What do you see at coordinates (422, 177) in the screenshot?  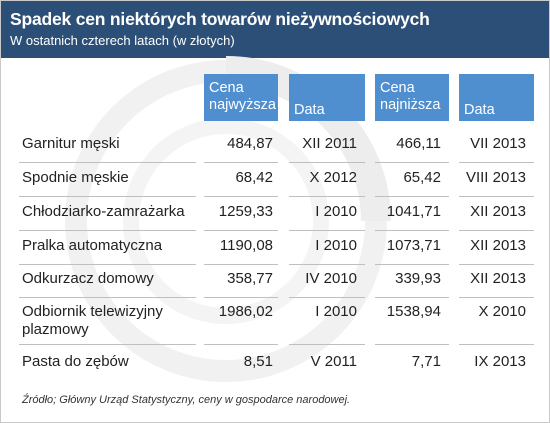 I see `cell-min-price: 65,42` at bounding box center [422, 177].